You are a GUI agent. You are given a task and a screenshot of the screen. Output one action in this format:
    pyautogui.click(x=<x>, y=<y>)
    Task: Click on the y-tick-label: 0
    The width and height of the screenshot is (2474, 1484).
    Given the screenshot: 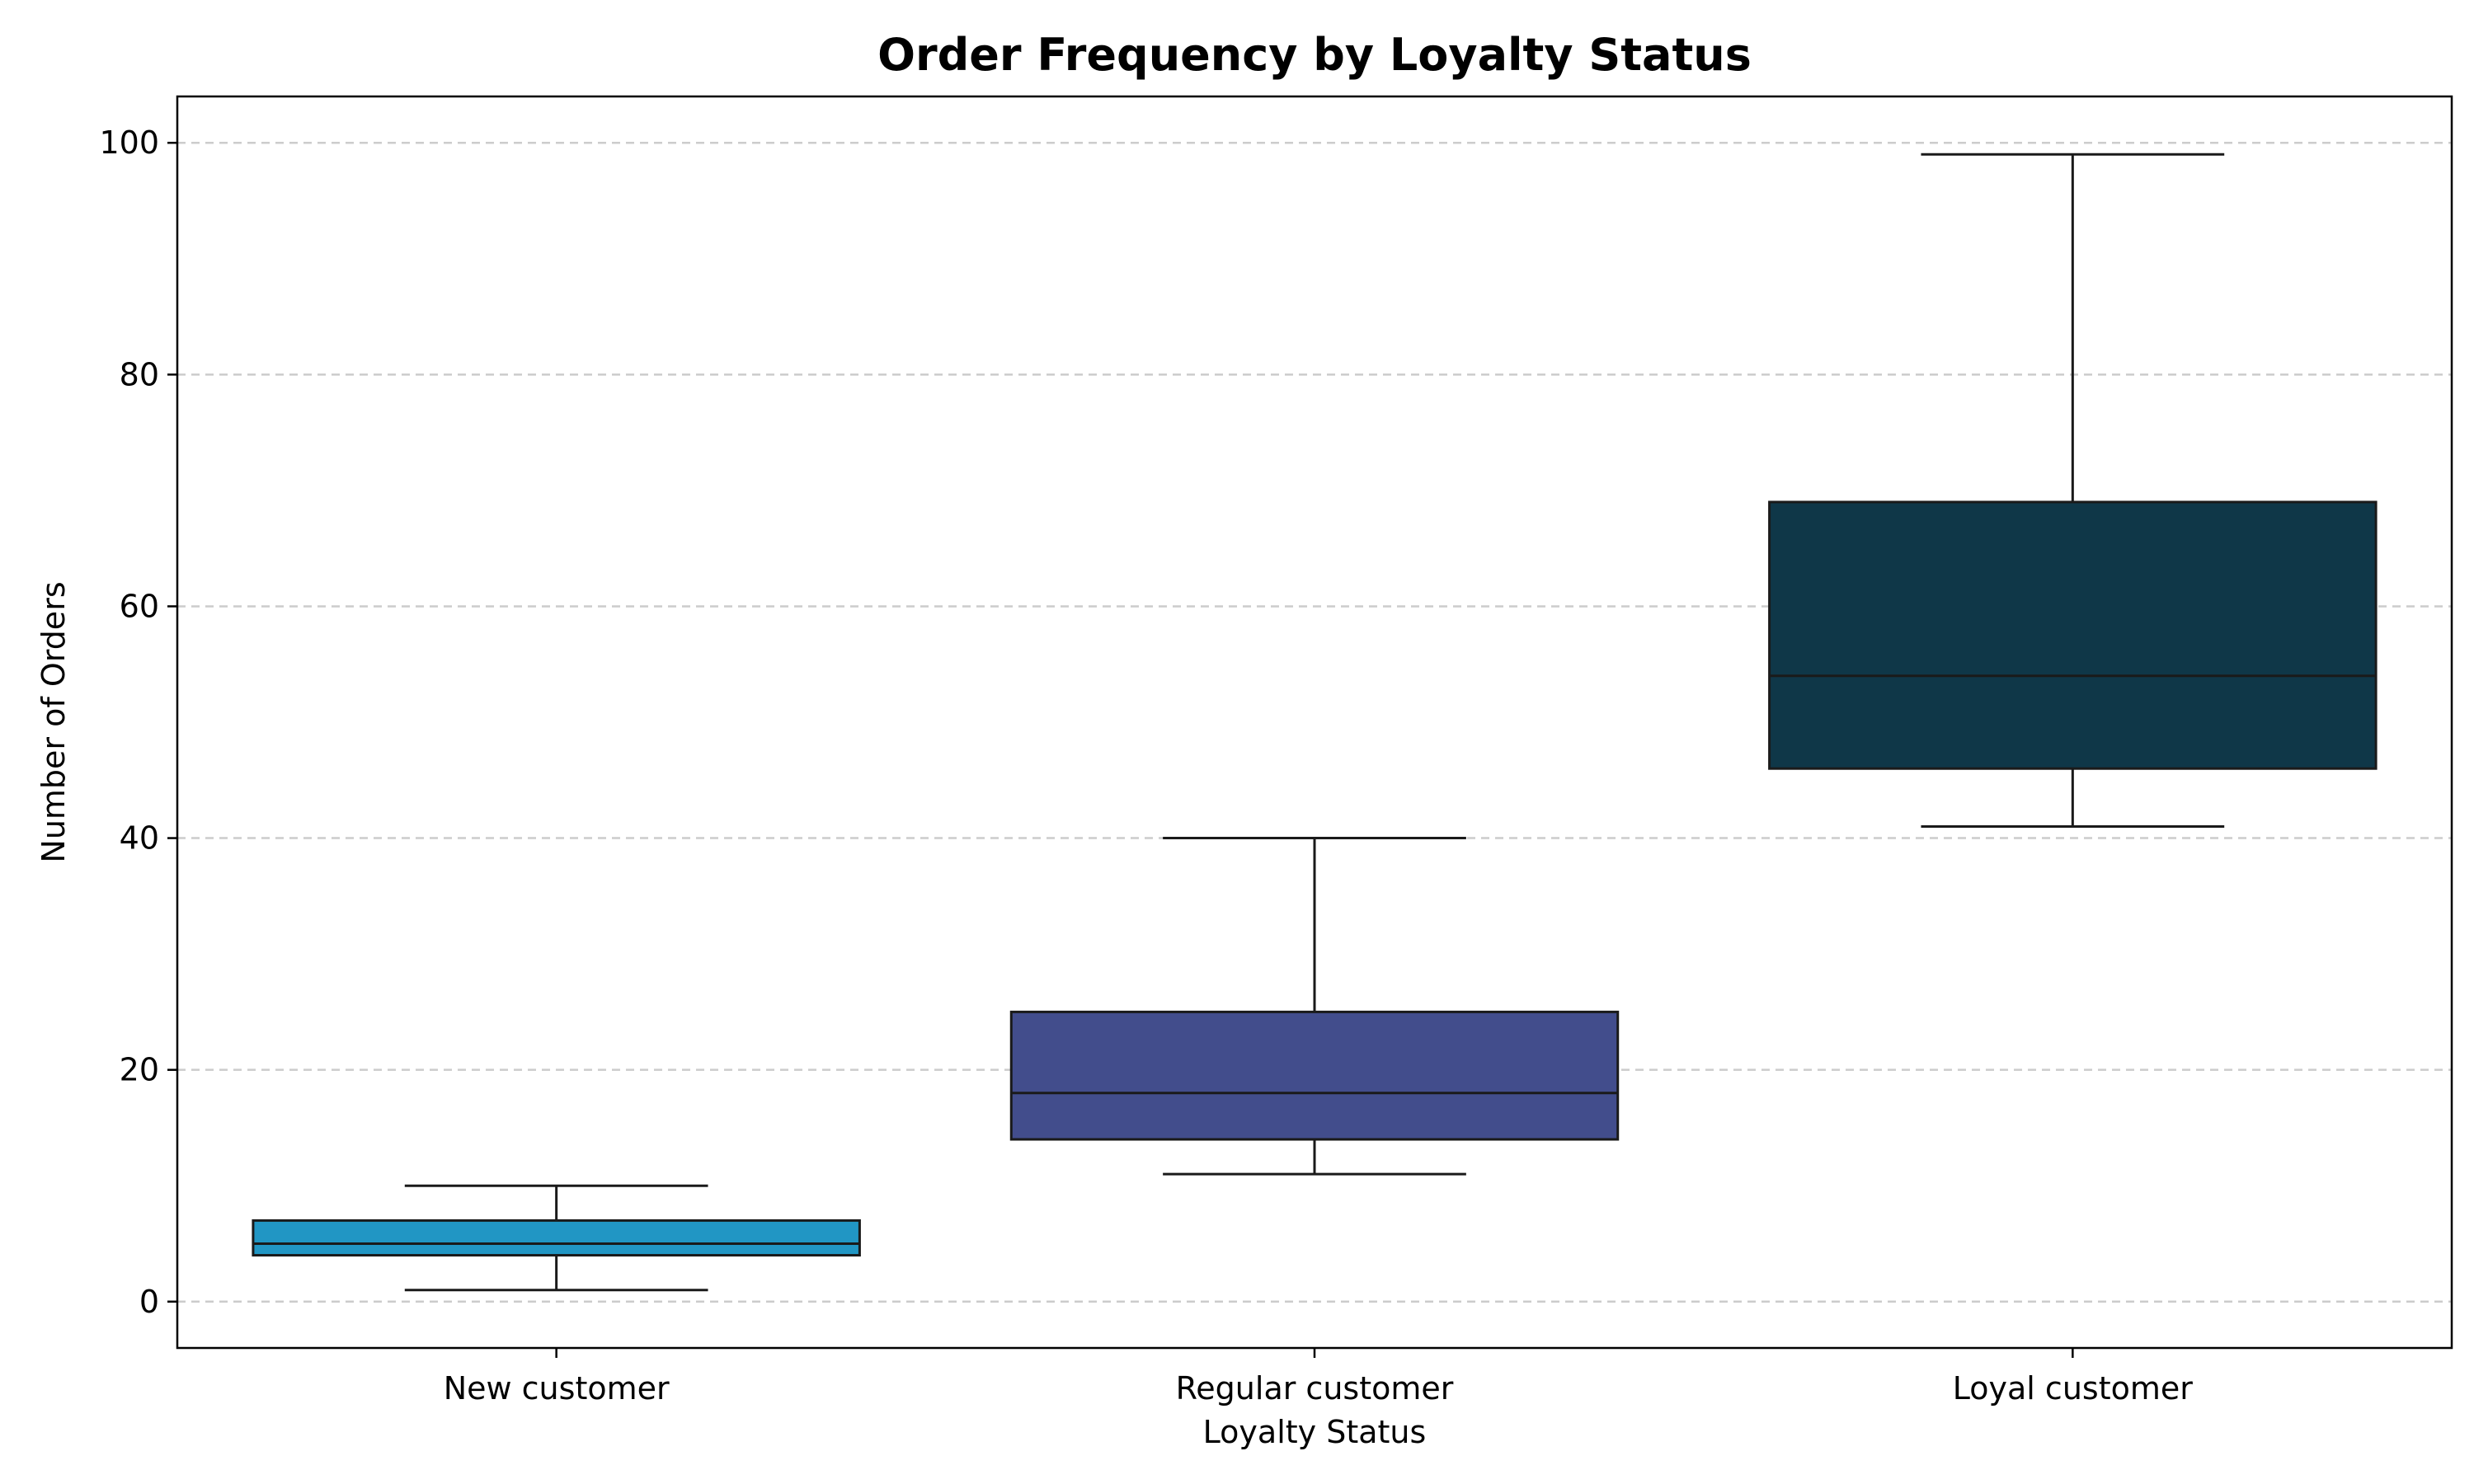 What is the action you would take?
    pyautogui.click(x=149, y=1302)
    